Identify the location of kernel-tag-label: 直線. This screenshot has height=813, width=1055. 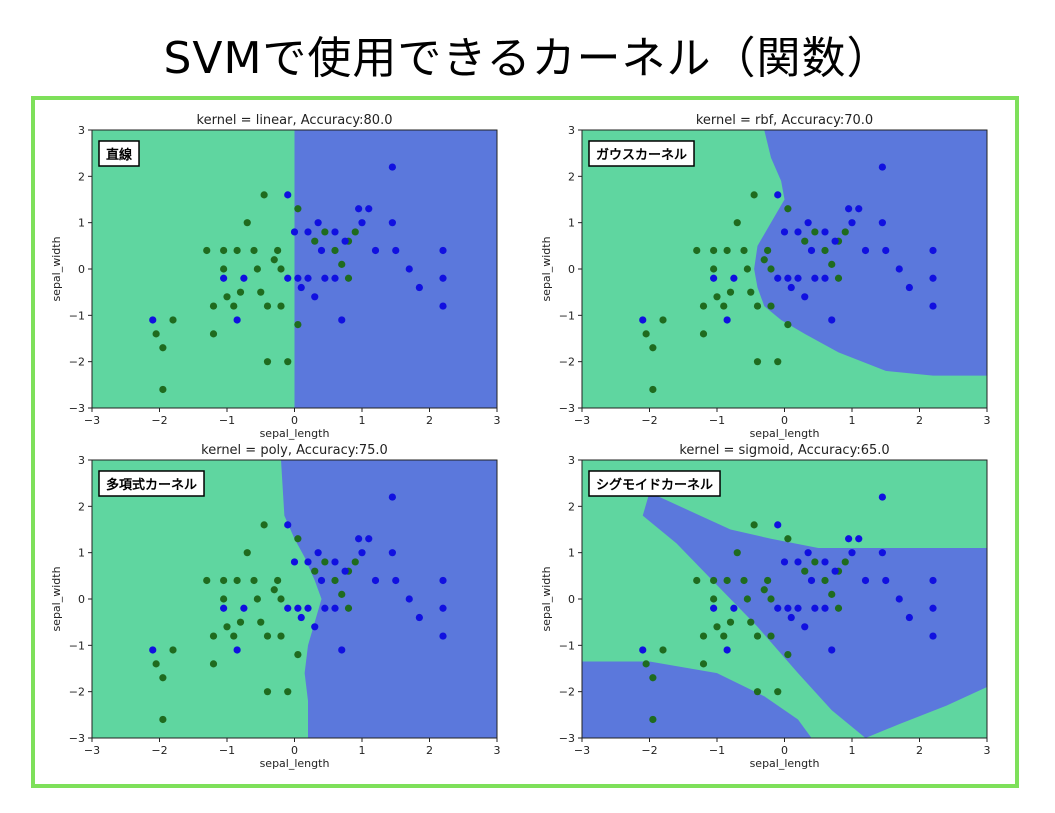
(119, 155).